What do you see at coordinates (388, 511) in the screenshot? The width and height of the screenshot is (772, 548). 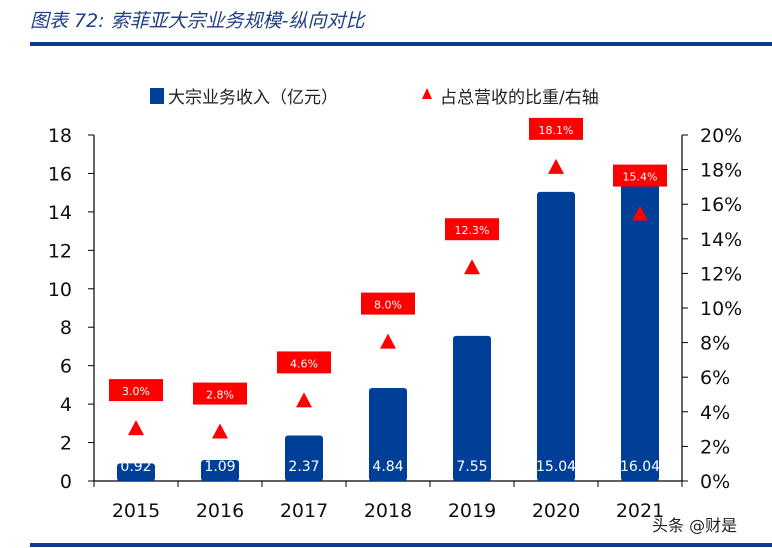 I see `x-tick-label: 2018` at bounding box center [388, 511].